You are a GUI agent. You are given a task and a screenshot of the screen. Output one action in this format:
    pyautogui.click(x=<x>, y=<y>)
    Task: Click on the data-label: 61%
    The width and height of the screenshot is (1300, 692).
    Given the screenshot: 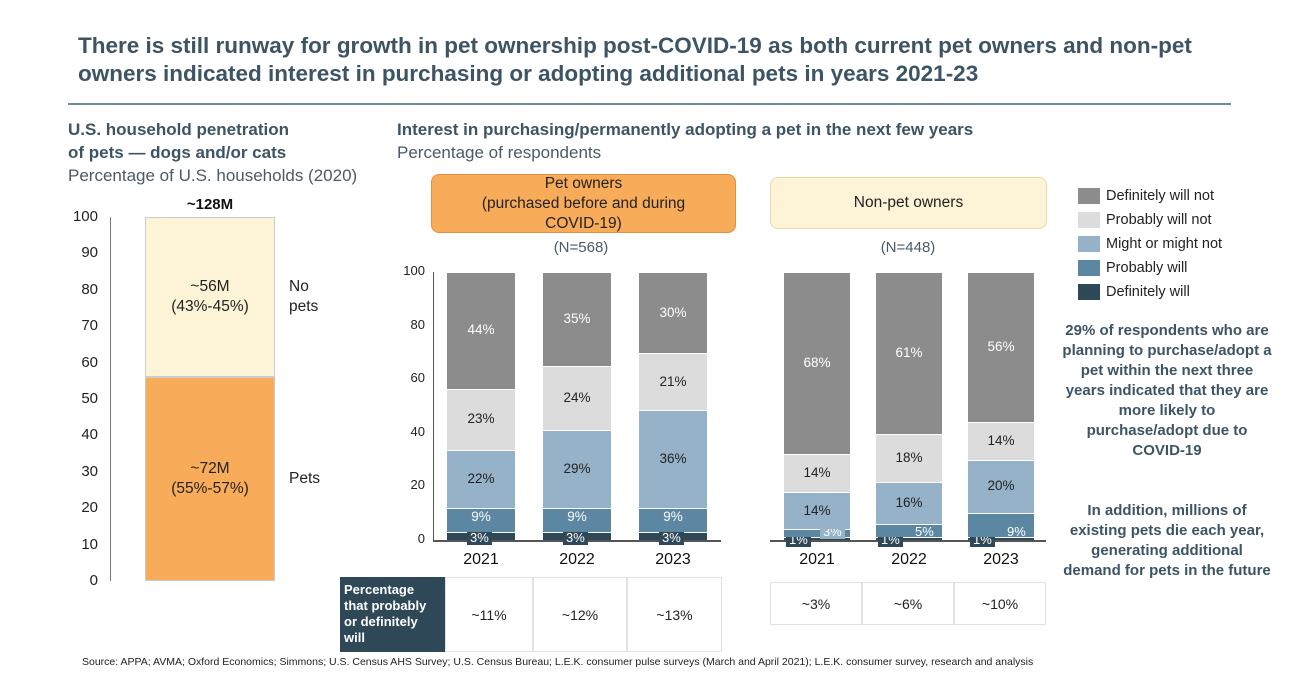 What is the action you would take?
    pyautogui.click(x=909, y=352)
    